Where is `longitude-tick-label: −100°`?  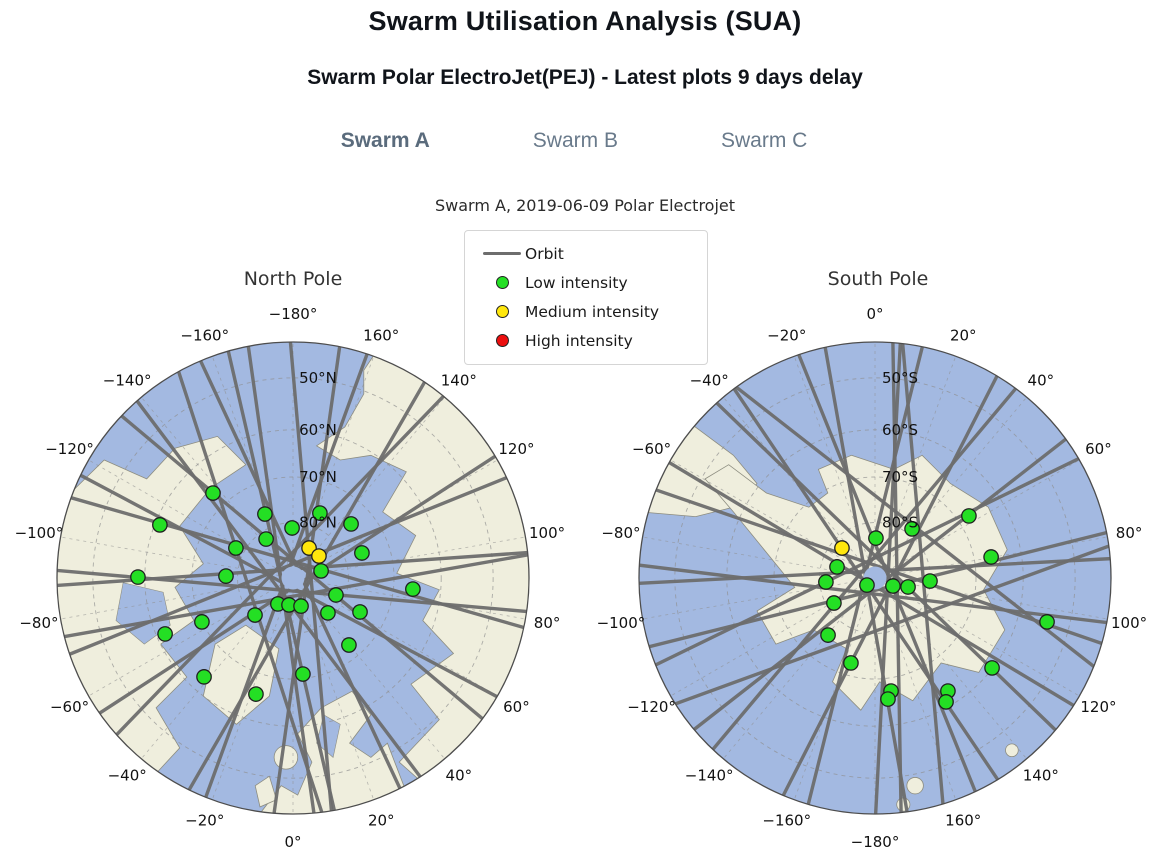 longitude-tick-label: −100° is located at coordinates (621, 623).